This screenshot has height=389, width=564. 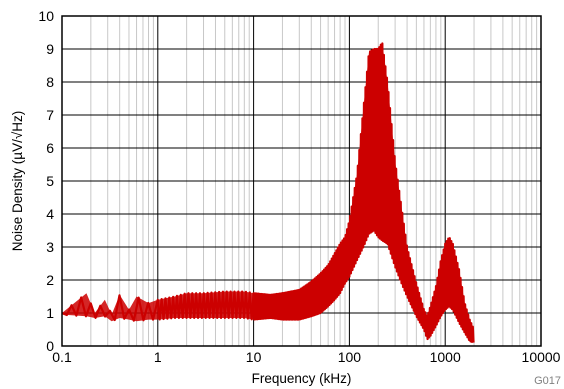 What do you see at coordinates (50, 115) in the screenshot?
I see `y-tick-label: 7` at bounding box center [50, 115].